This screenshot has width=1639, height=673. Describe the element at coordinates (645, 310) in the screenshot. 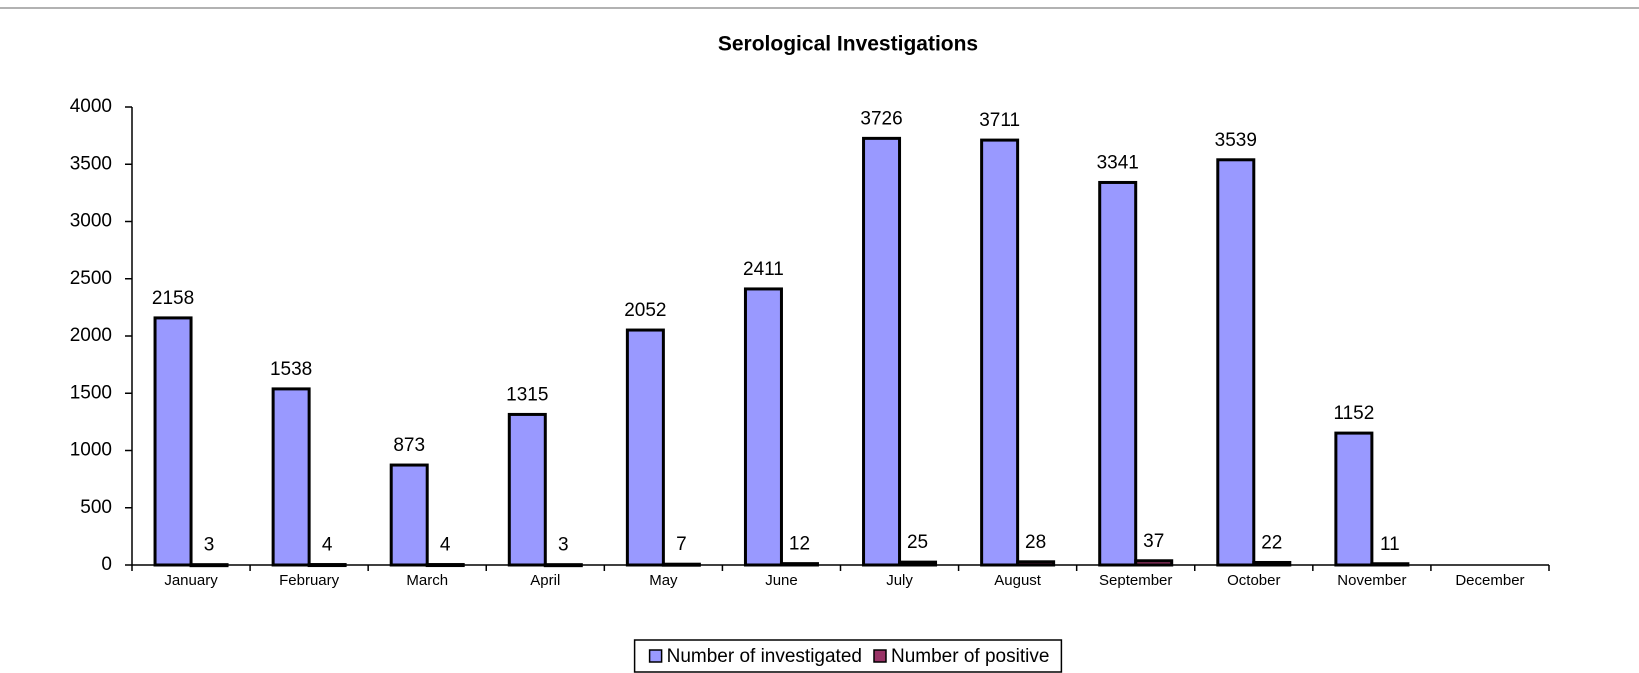

I see `data-label: 2052` at that location.